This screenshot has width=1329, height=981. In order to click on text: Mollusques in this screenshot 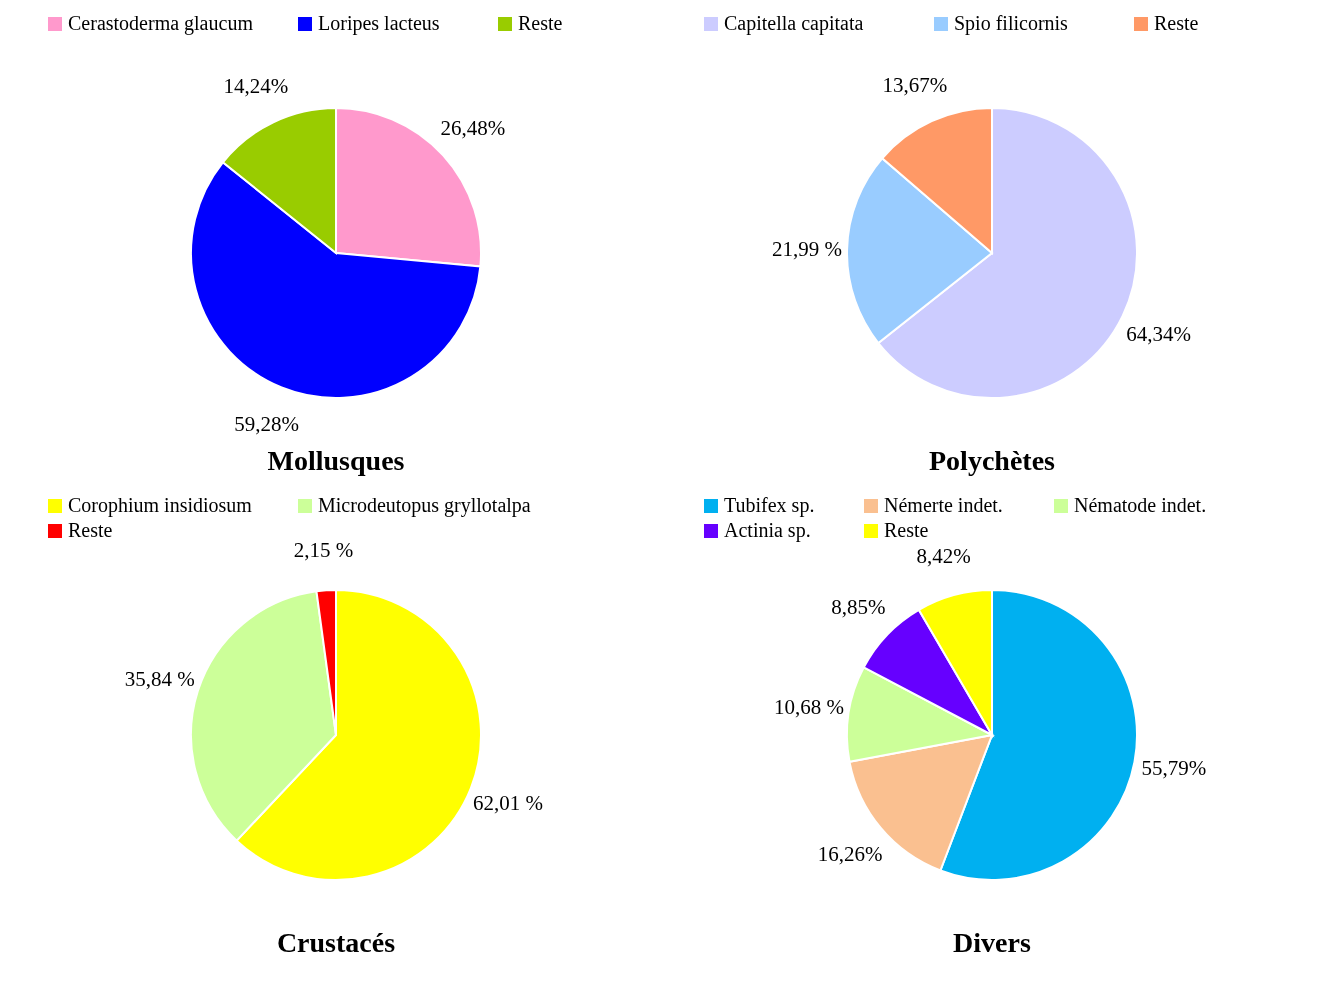, I will do `click(336, 460)`.